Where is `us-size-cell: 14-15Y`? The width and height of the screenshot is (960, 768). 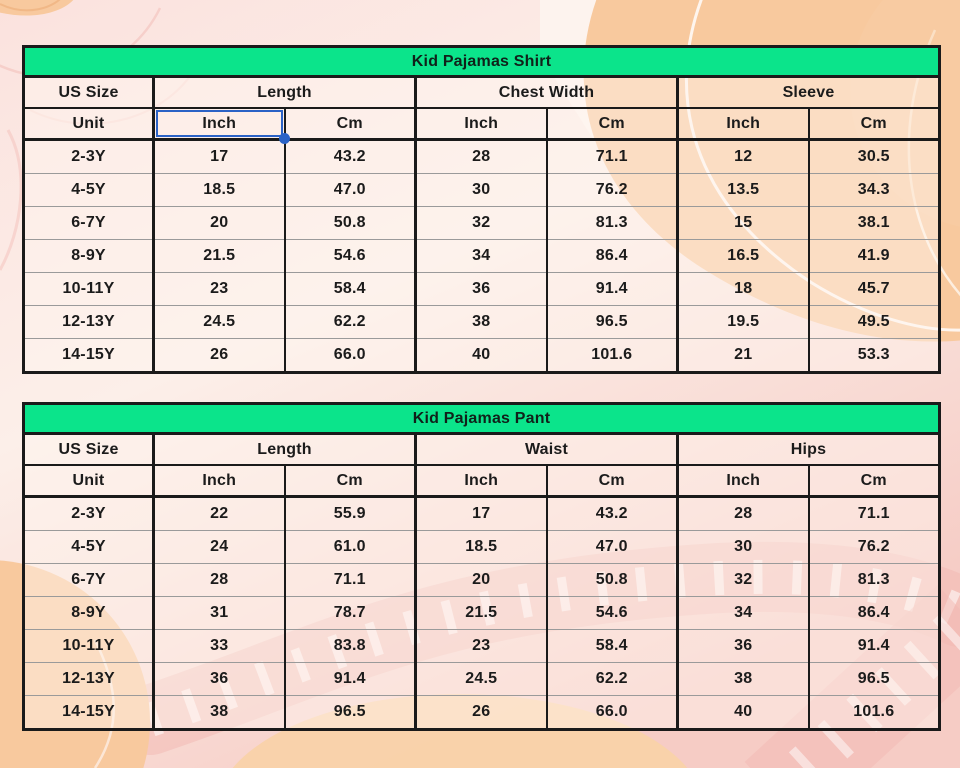
us-size-cell: 14-15Y is located at coordinates (88, 712).